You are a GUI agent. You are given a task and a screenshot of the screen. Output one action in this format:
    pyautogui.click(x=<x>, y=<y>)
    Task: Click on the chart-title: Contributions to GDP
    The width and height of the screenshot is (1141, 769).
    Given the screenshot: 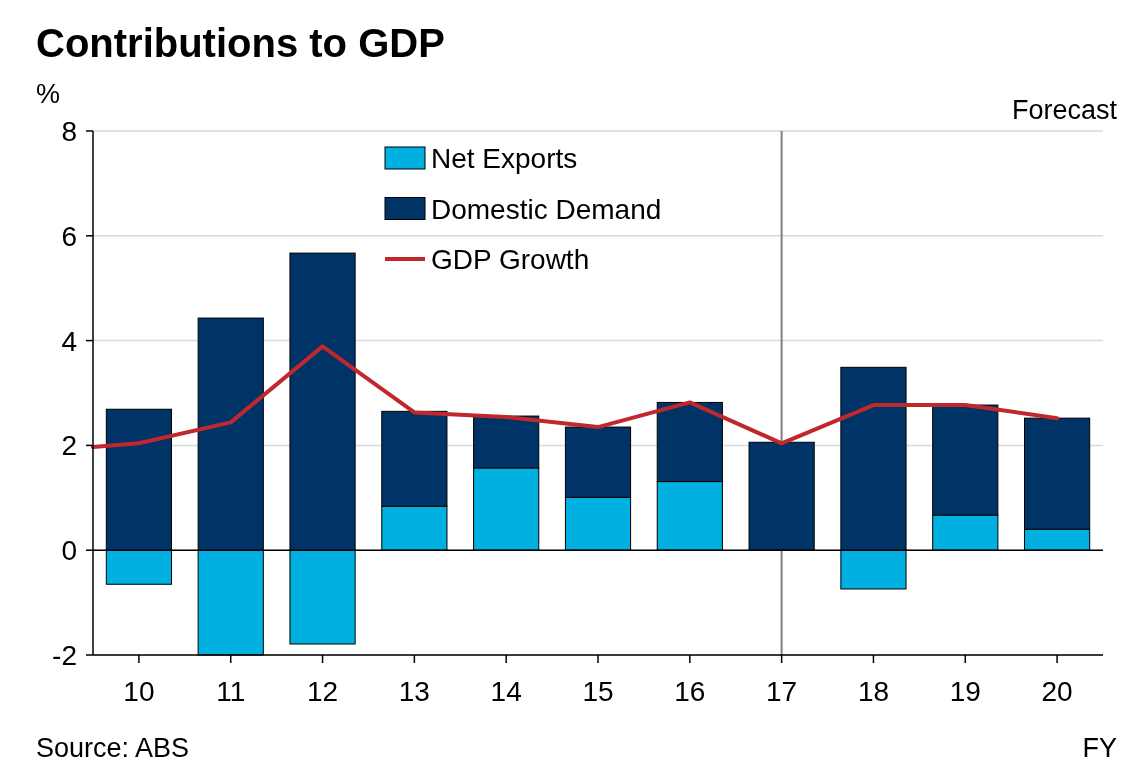 What is the action you would take?
    pyautogui.click(x=240, y=43)
    